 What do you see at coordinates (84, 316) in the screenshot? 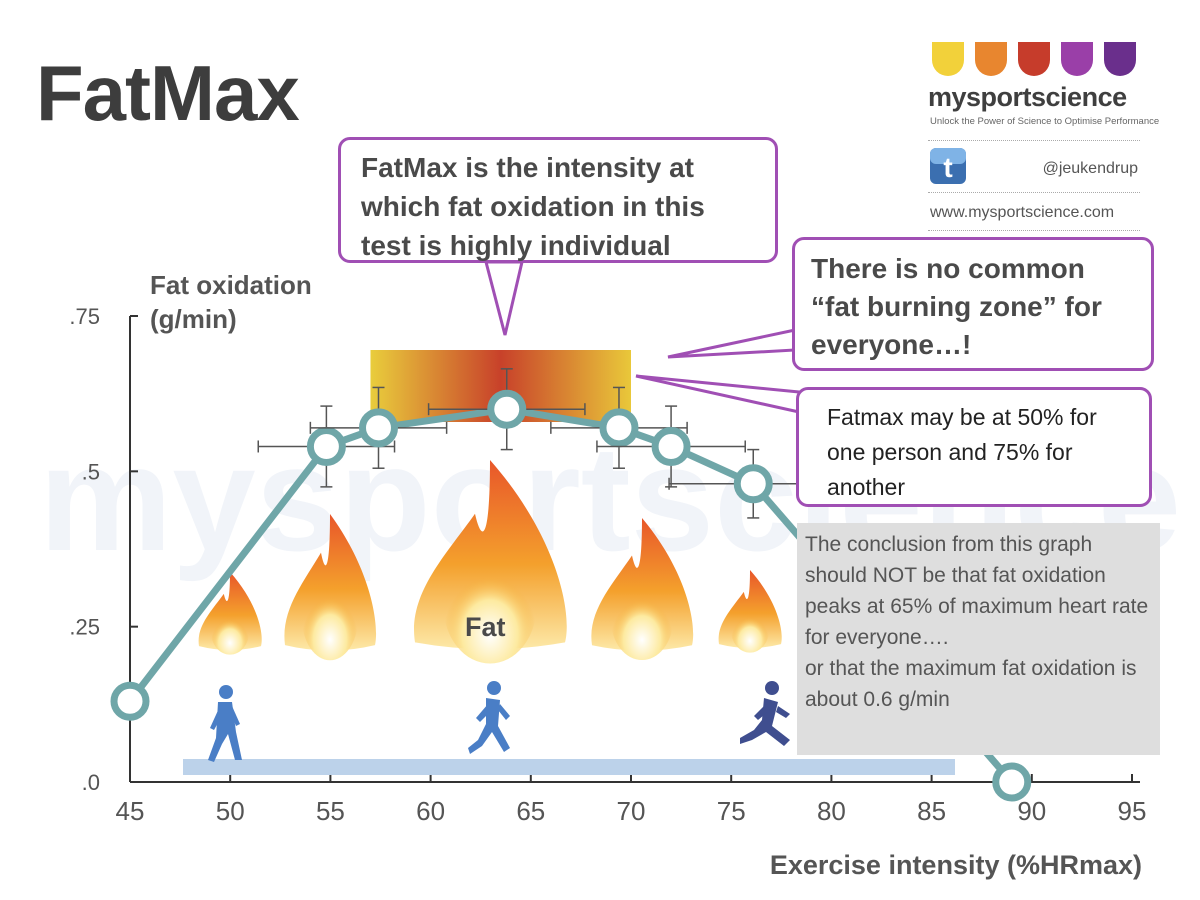
I see `y-tick-label: .75` at bounding box center [84, 316].